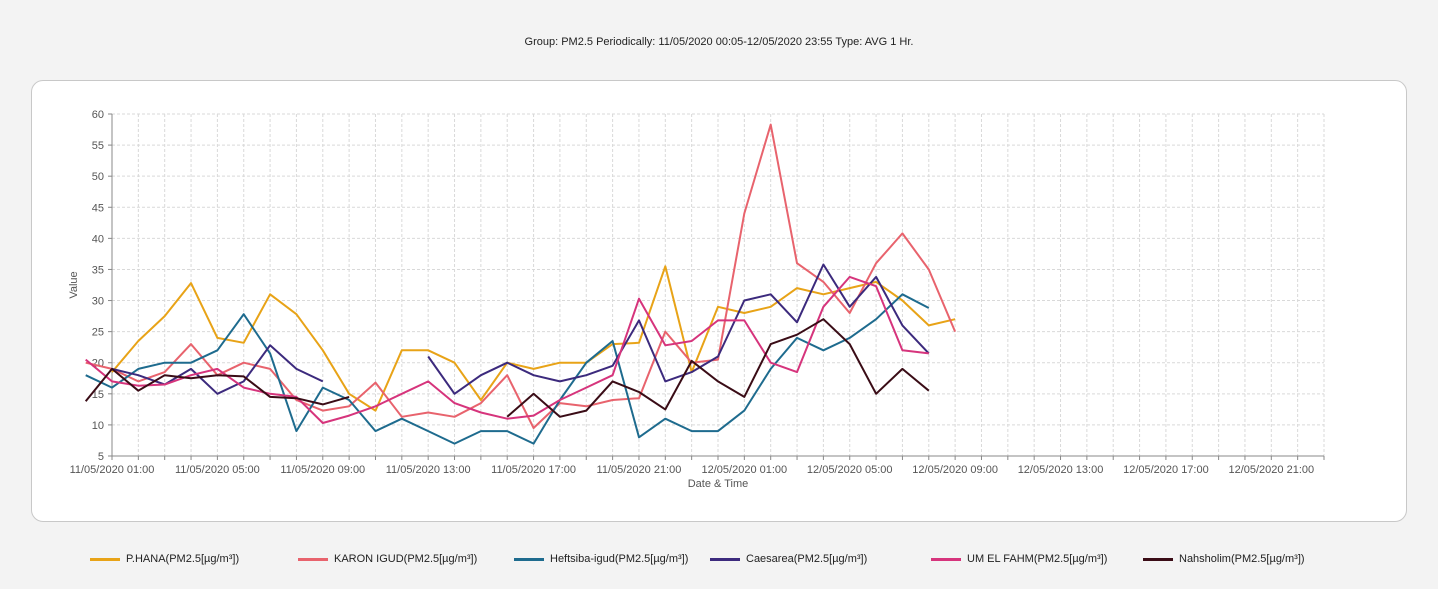 The width and height of the screenshot is (1438, 589). Describe the element at coordinates (98, 208) in the screenshot. I see `y-tick-label: 45` at that location.